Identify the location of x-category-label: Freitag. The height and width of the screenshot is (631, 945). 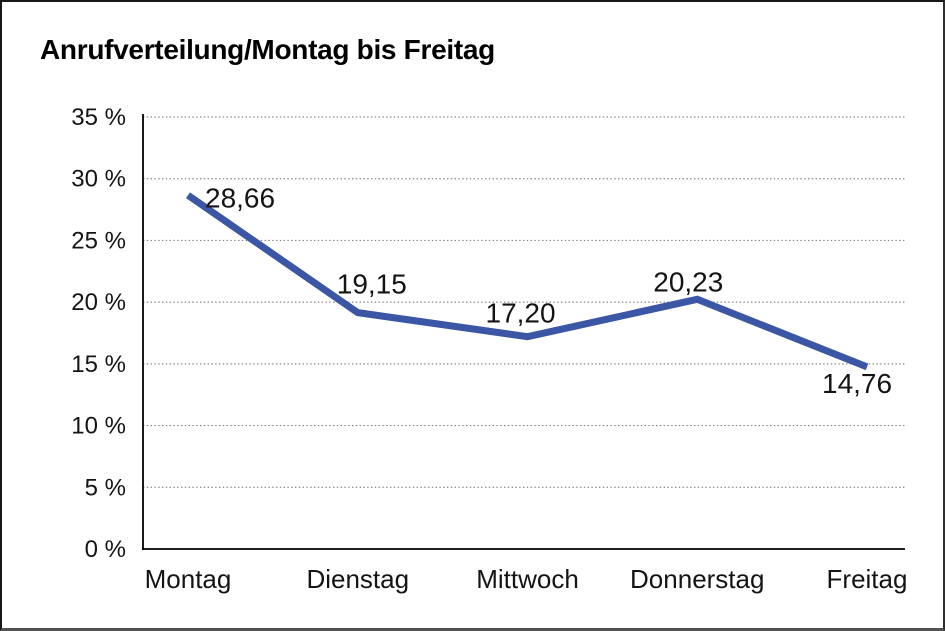
(867, 579).